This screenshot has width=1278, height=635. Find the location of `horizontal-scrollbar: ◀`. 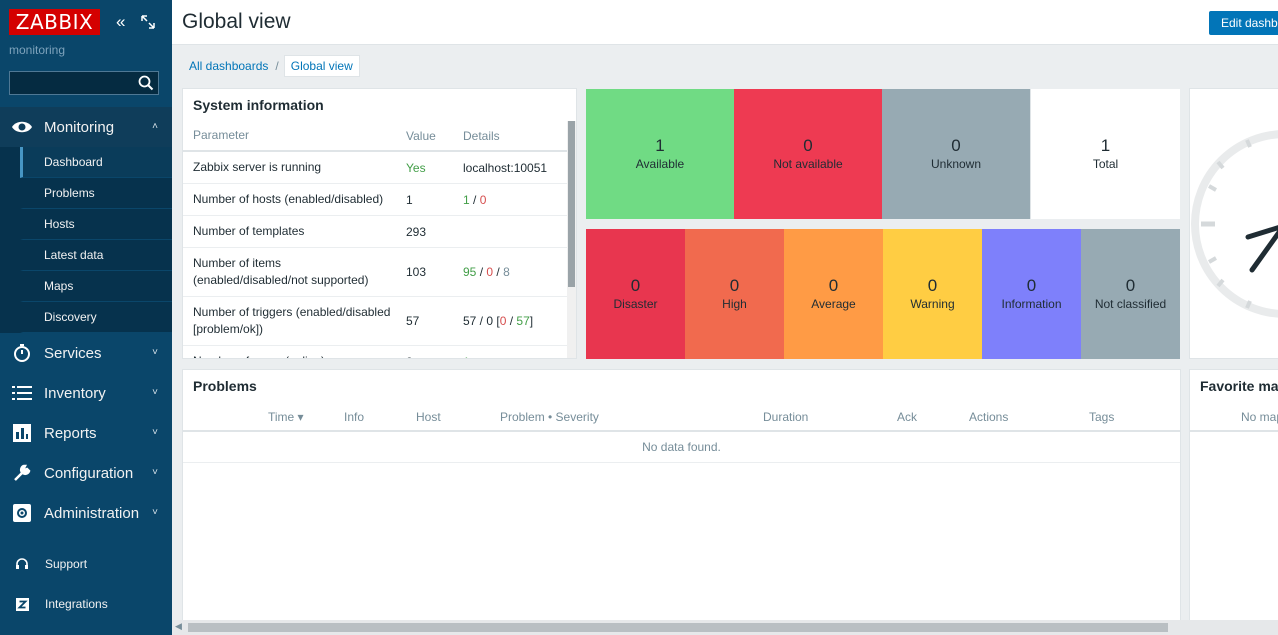

horizontal-scrollbar: ◀ is located at coordinates (725, 627).